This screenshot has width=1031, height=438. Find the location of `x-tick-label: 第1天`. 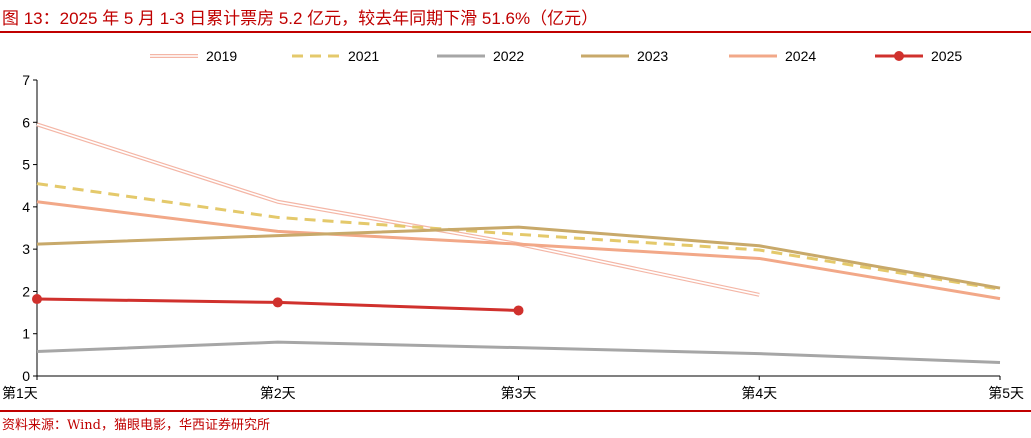

x-tick-label: 第1天 is located at coordinates (20, 393).